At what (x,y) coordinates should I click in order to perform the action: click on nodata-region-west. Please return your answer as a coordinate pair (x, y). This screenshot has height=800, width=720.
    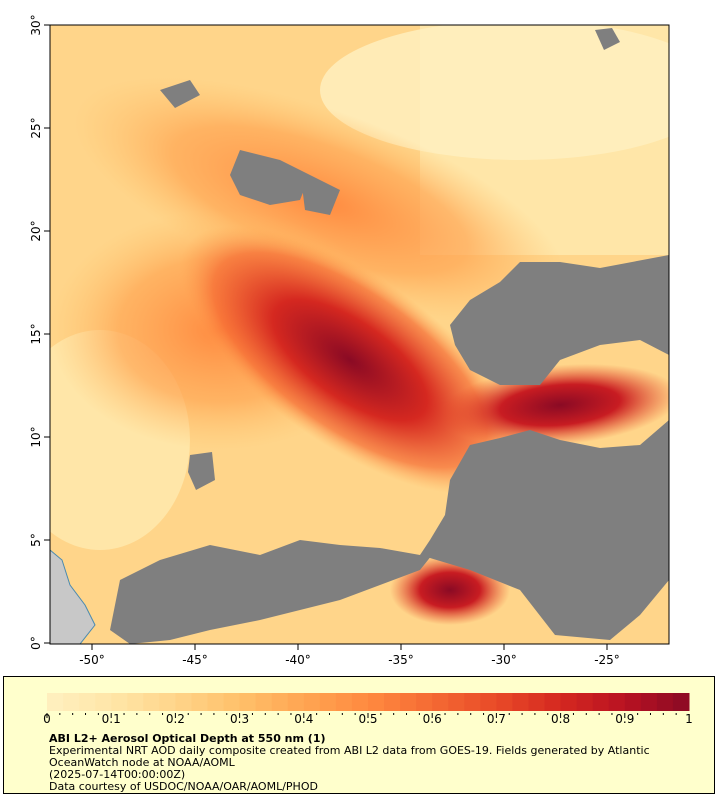
    Looking at the image, I should click on (201, 471).